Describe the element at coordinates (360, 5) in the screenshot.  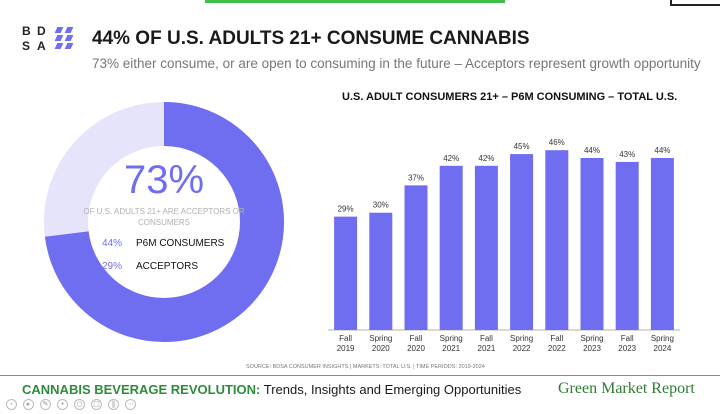
I see `top-bar` at that location.